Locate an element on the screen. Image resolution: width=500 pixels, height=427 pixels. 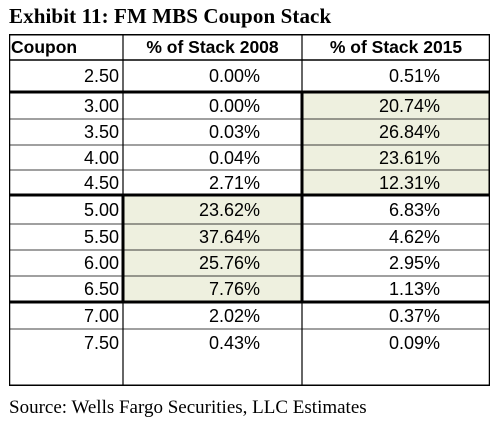
coupon-cell: 4.50 is located at coordinates (101, 182).